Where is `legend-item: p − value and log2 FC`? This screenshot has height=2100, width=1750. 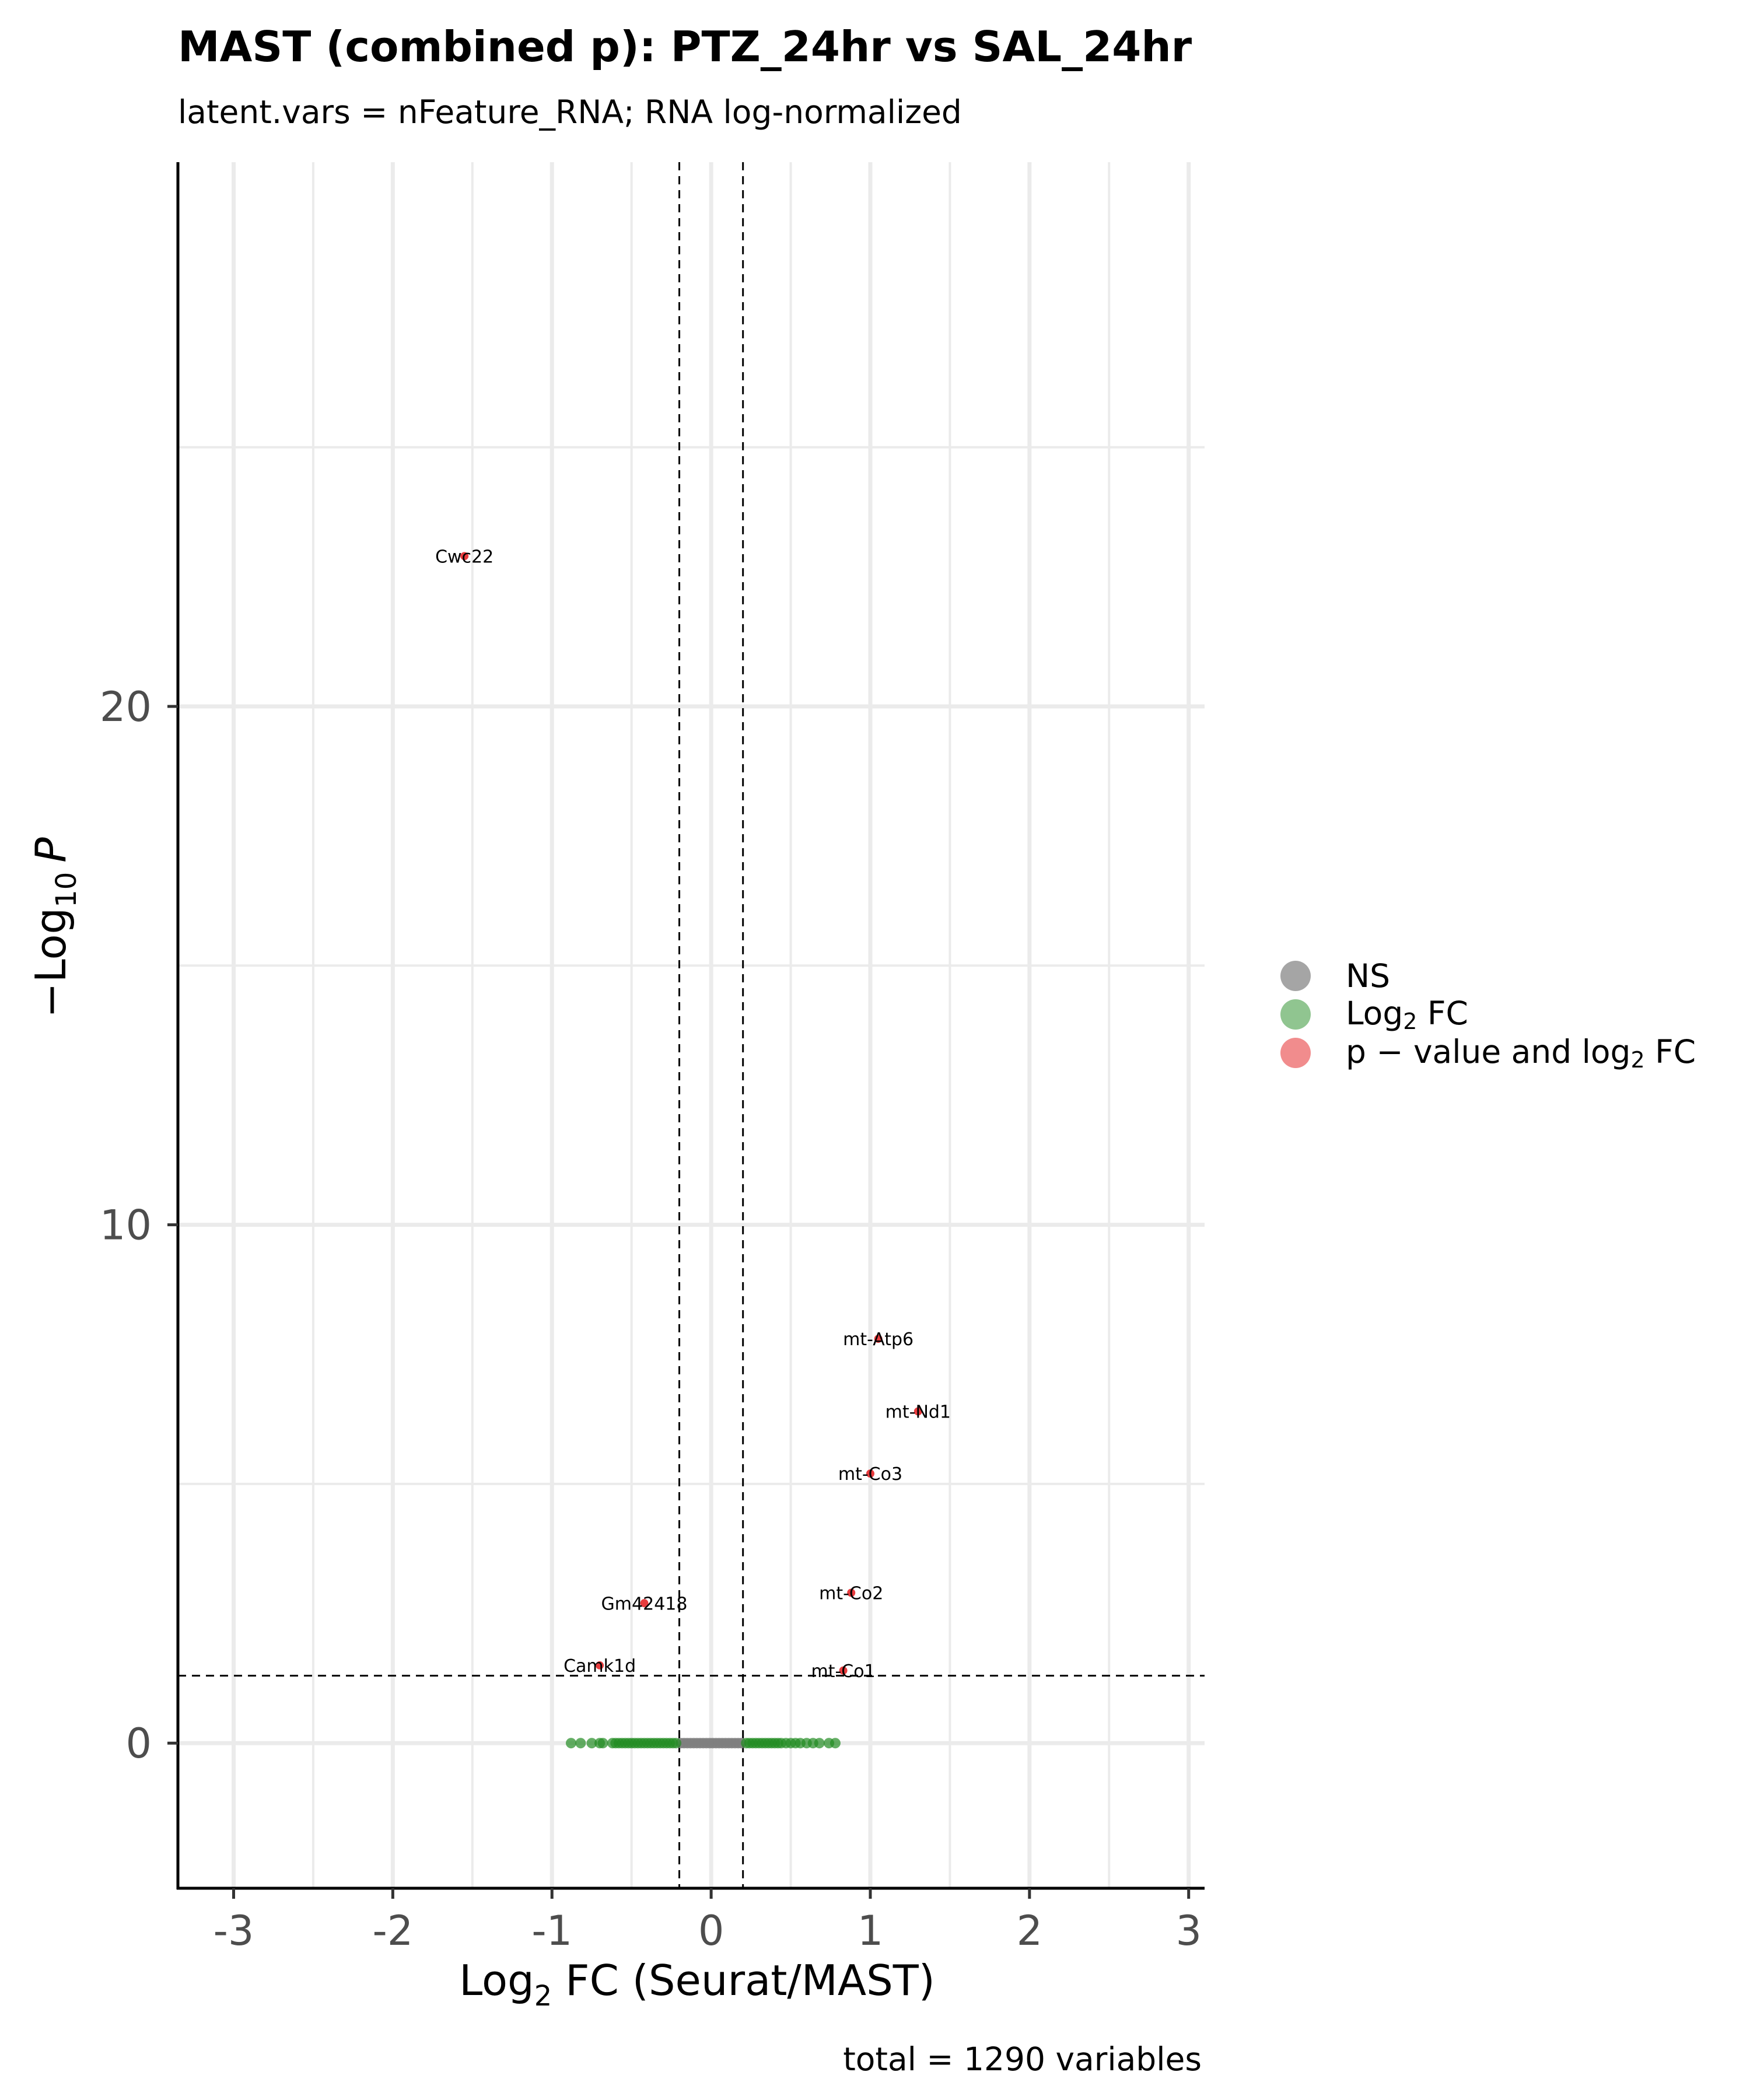 legend-item: p − value and log2 FC is located at coordinates (1488, 1053).